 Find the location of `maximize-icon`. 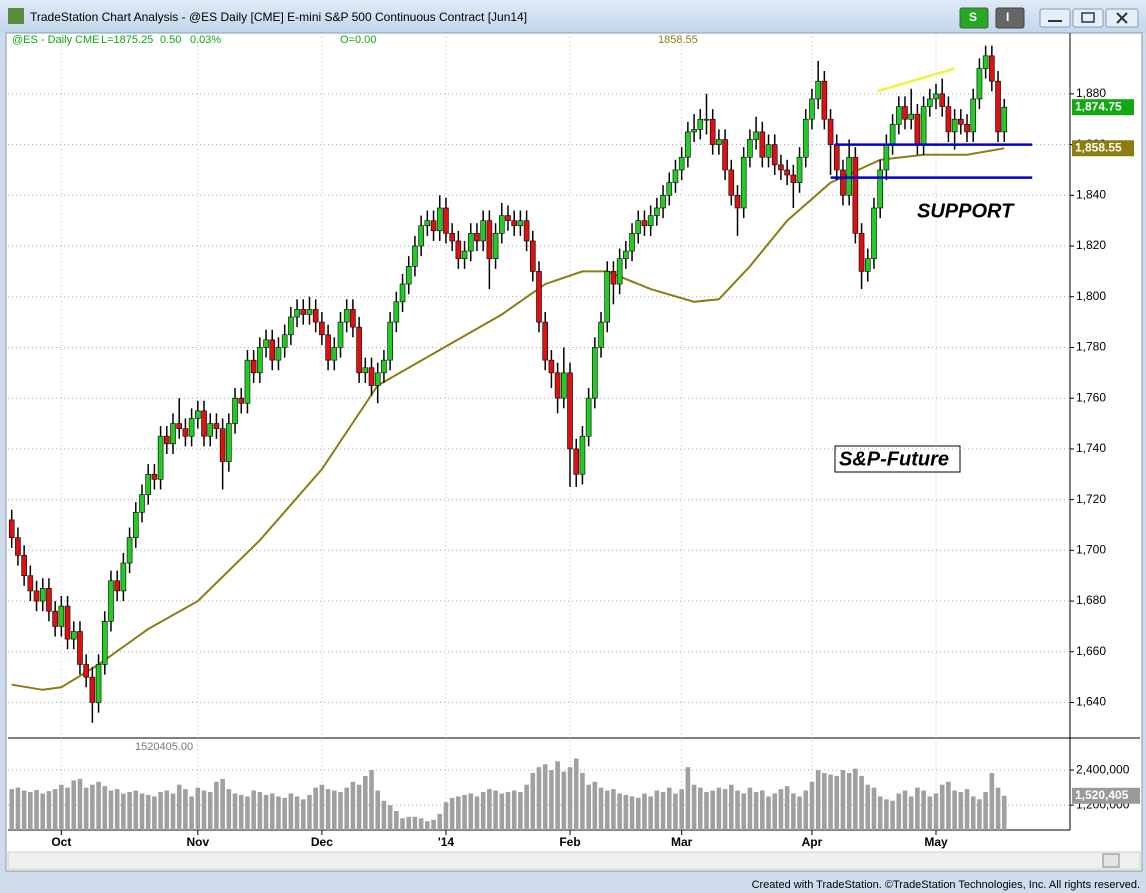

maximize-icon is located at coordinates (1088, 17).